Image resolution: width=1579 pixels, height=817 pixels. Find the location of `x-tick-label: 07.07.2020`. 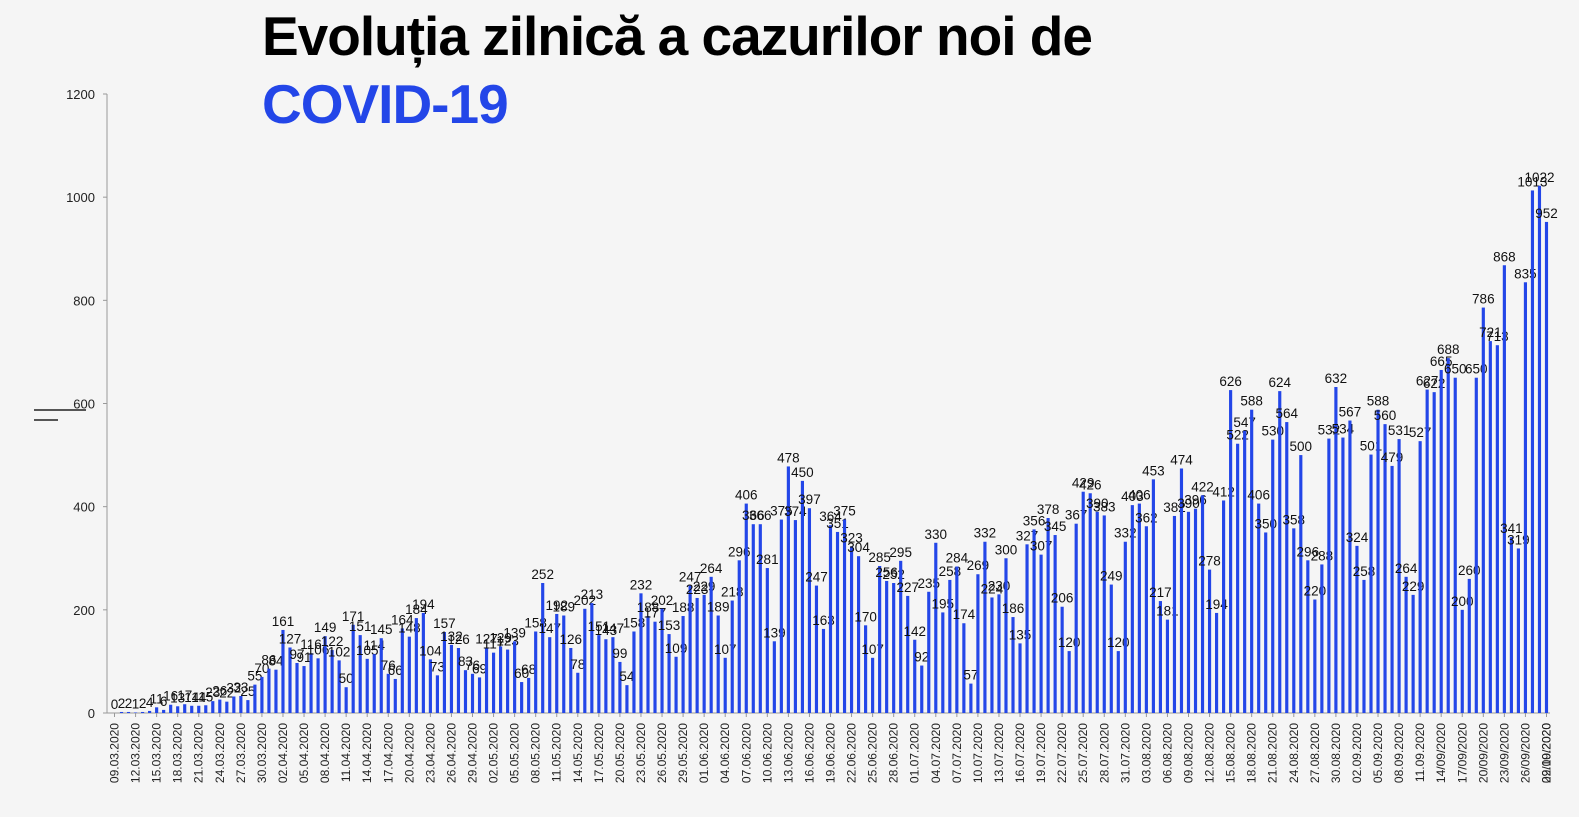

x-tick-label: 07.07.2020 is located at coordinates (957, 753).